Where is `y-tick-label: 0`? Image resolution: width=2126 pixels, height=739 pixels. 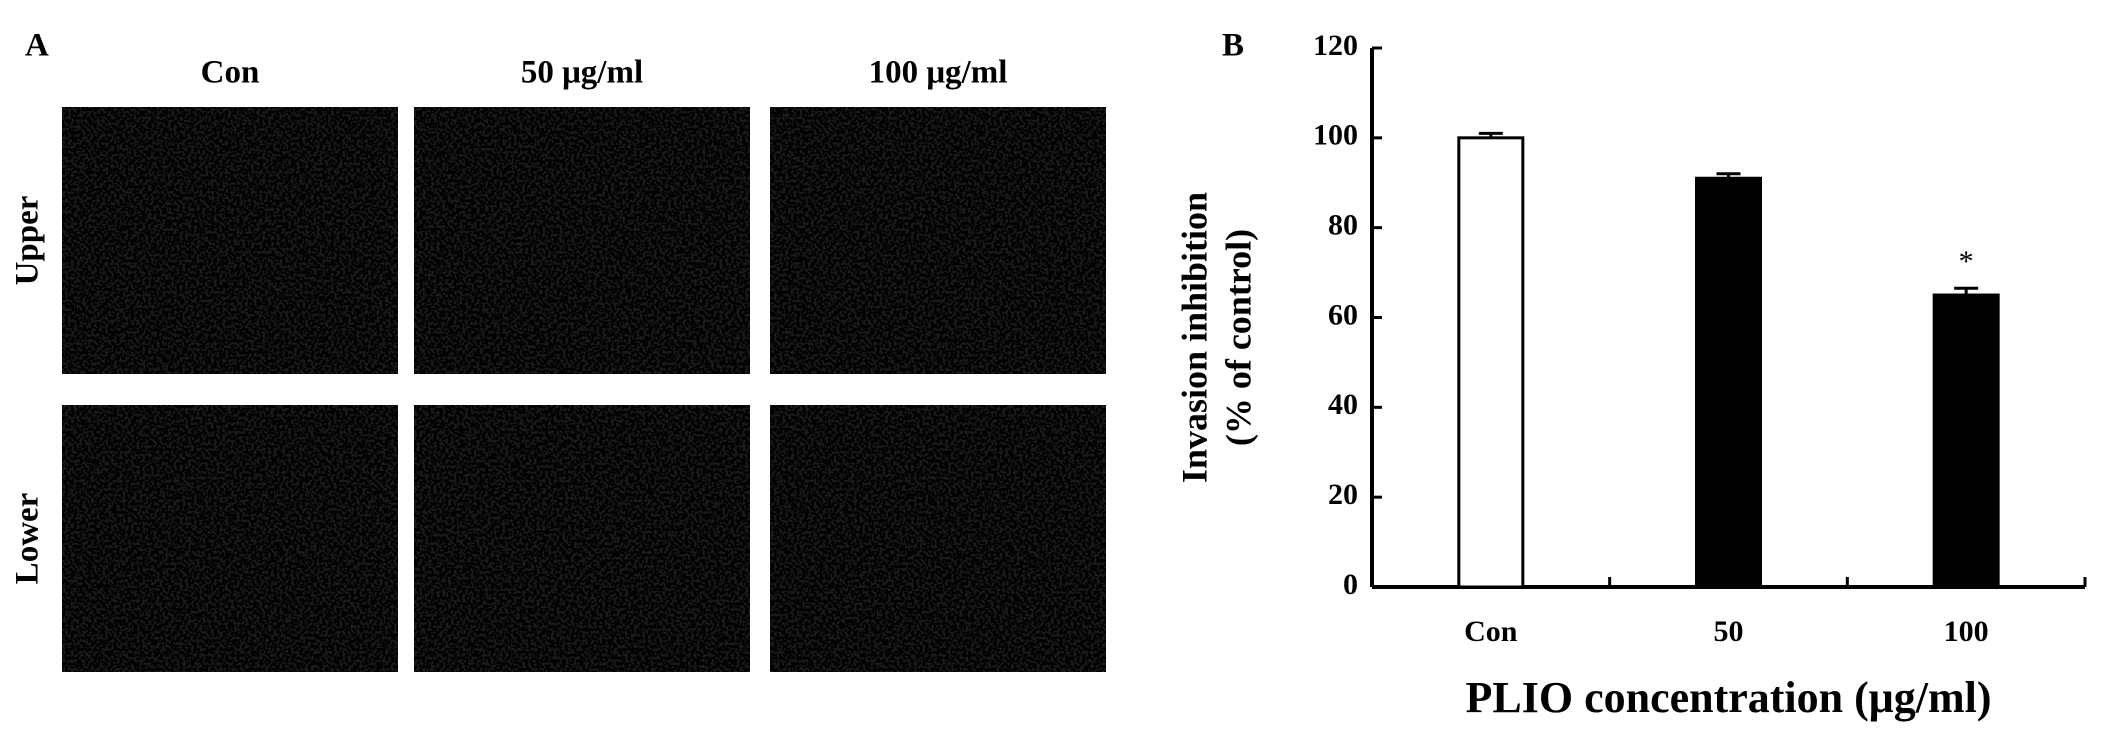
y-tick-label: 0 is located at coordinates (1350, 584).